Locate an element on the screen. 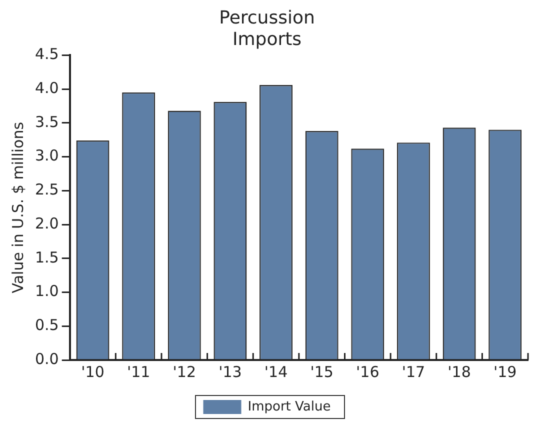 This screenshot has width=542, height=434. legend-label: Import Value is located at coordinates (289, 406).